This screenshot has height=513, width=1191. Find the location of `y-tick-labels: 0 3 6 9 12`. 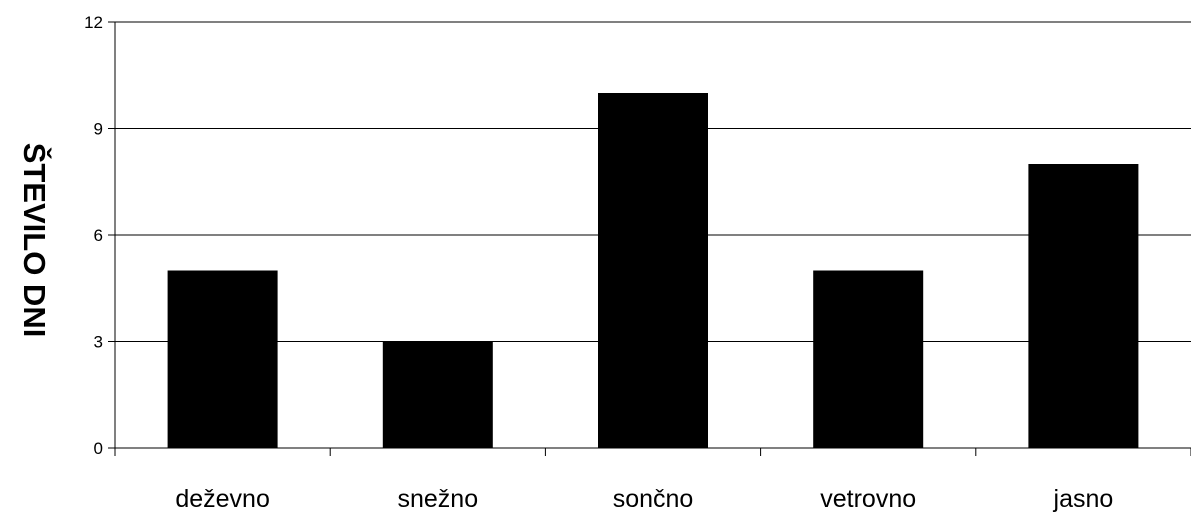

y-tick-labels: 0 3 6 9 12 is located at coordinates (93, 235).